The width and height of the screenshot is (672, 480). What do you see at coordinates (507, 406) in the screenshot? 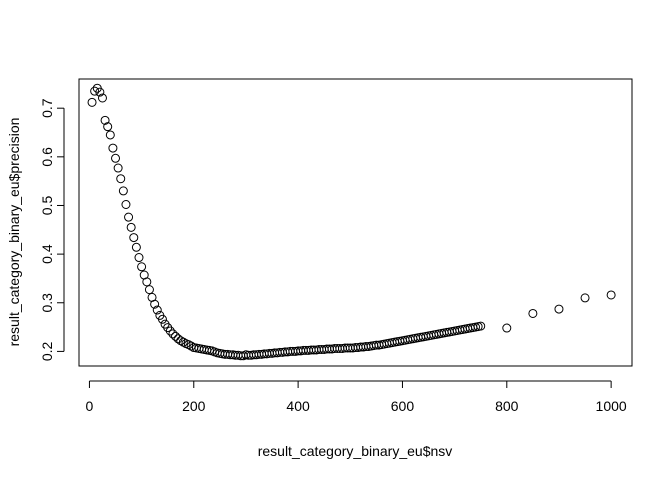
I see `x-tick-label: 800` at bounding box center [507, 406].